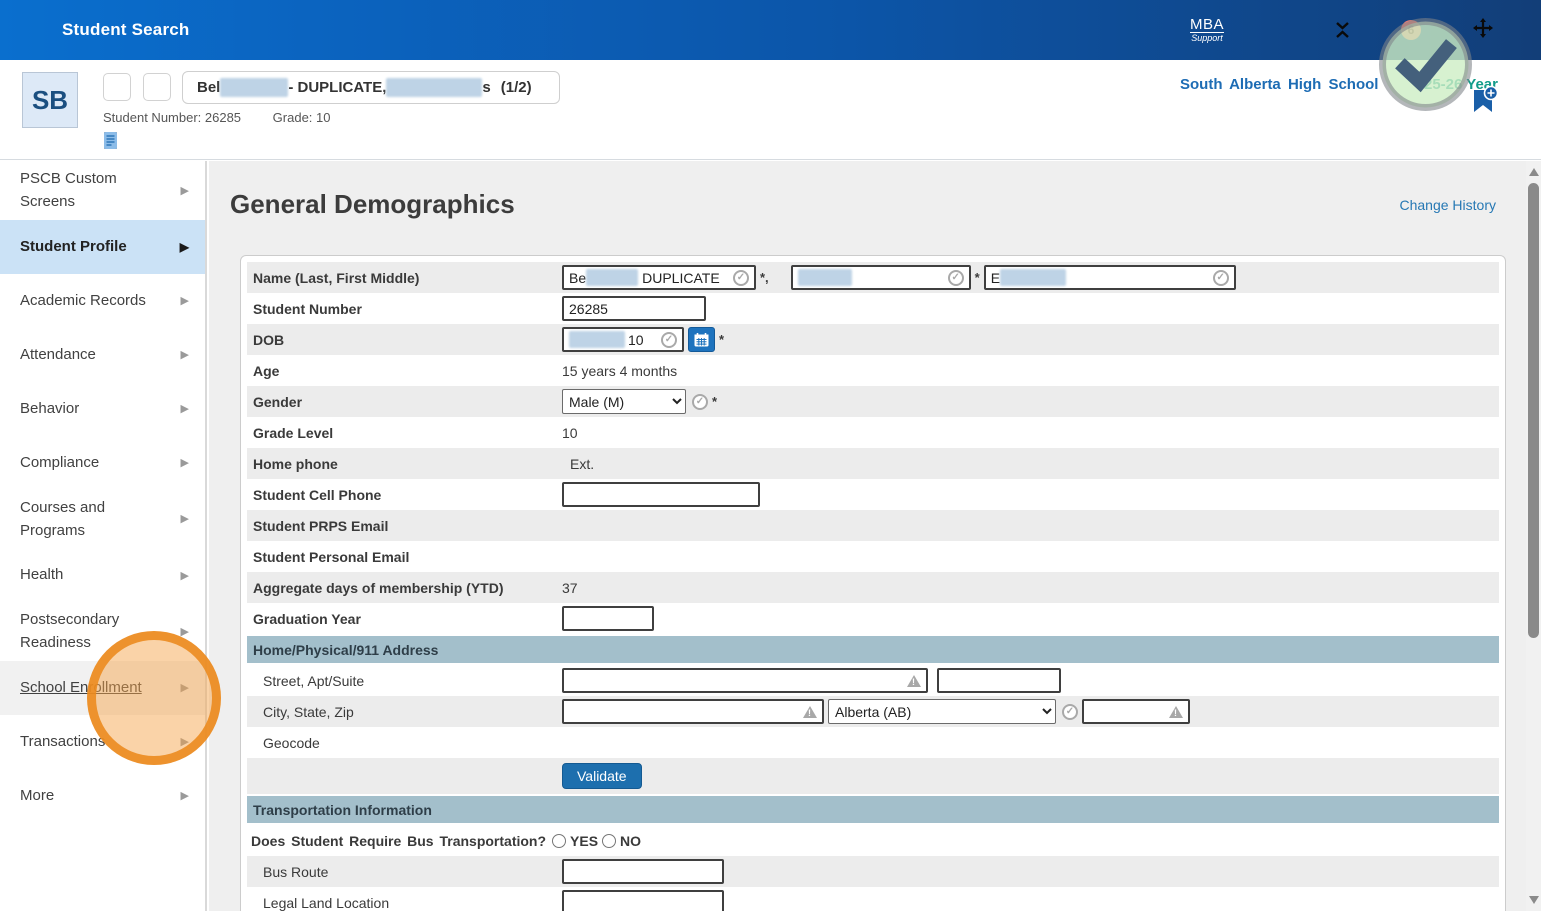 This screenshot has height=911, width=1541. I want to click on last-name-field: Be DUPLICATE ✓, so click(659, 277).